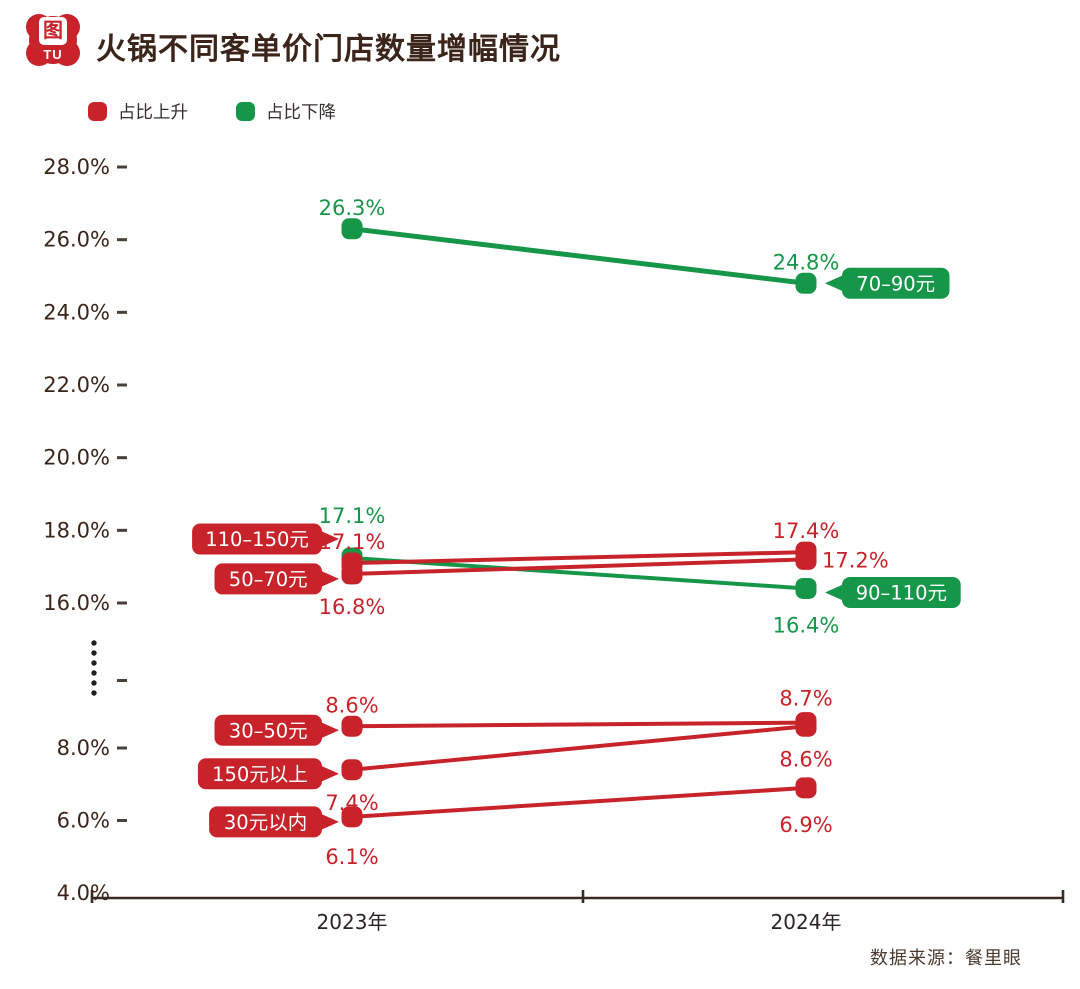  Describe the element at coordinates (806, 625) in the screenshot. I see `point-value-label: 16.4%` at that location.